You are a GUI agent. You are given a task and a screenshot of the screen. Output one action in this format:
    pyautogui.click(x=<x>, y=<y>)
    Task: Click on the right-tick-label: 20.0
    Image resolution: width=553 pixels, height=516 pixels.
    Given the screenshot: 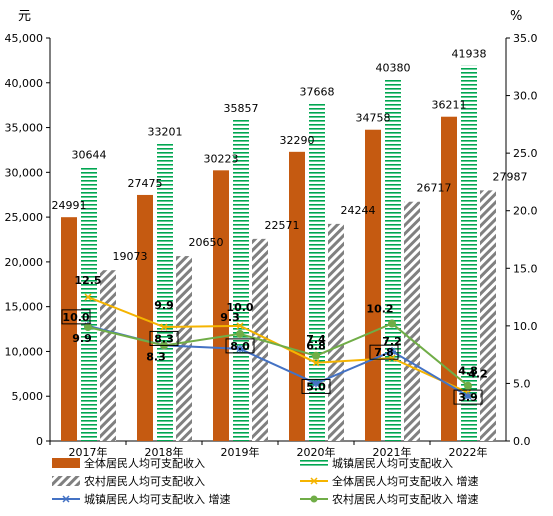 What is the action you would take?
    pyautogui.click(x=525, y=211)
    